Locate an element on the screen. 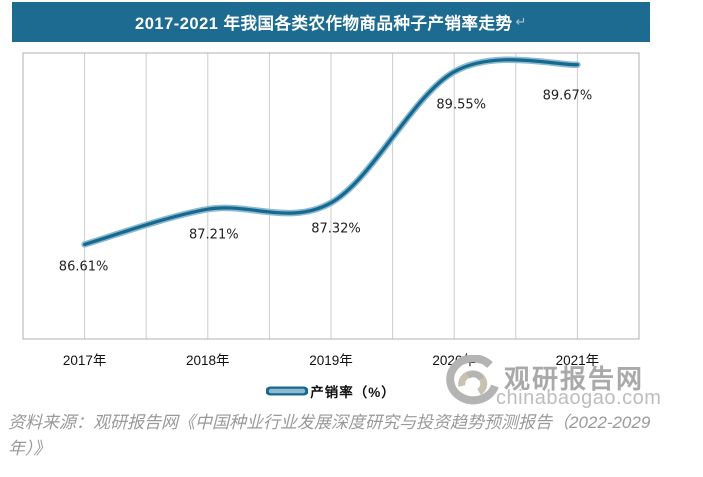 This screenshot has height=477, width=703. watermark: 观研报告网 chinabaogao.com is located at coordinates (563, 382).